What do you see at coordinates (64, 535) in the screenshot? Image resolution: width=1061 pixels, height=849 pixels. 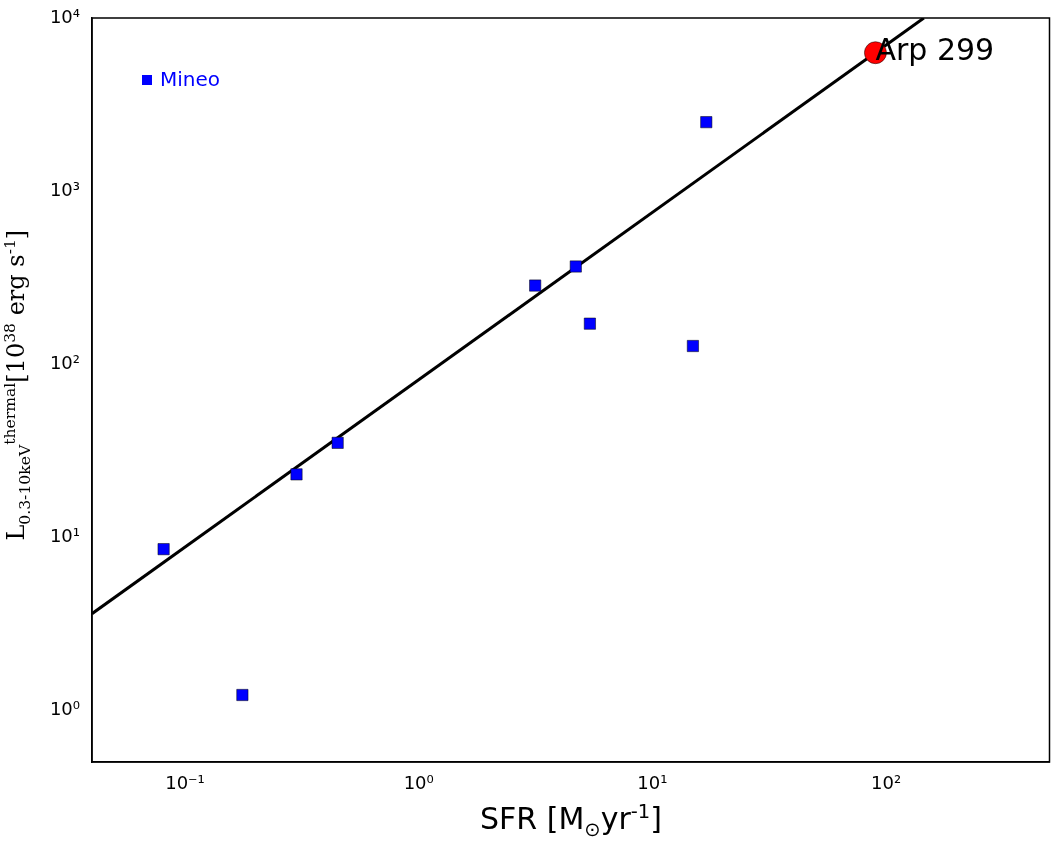 I see `y-tick-label: 10¹` at bounding box center [64, 535].